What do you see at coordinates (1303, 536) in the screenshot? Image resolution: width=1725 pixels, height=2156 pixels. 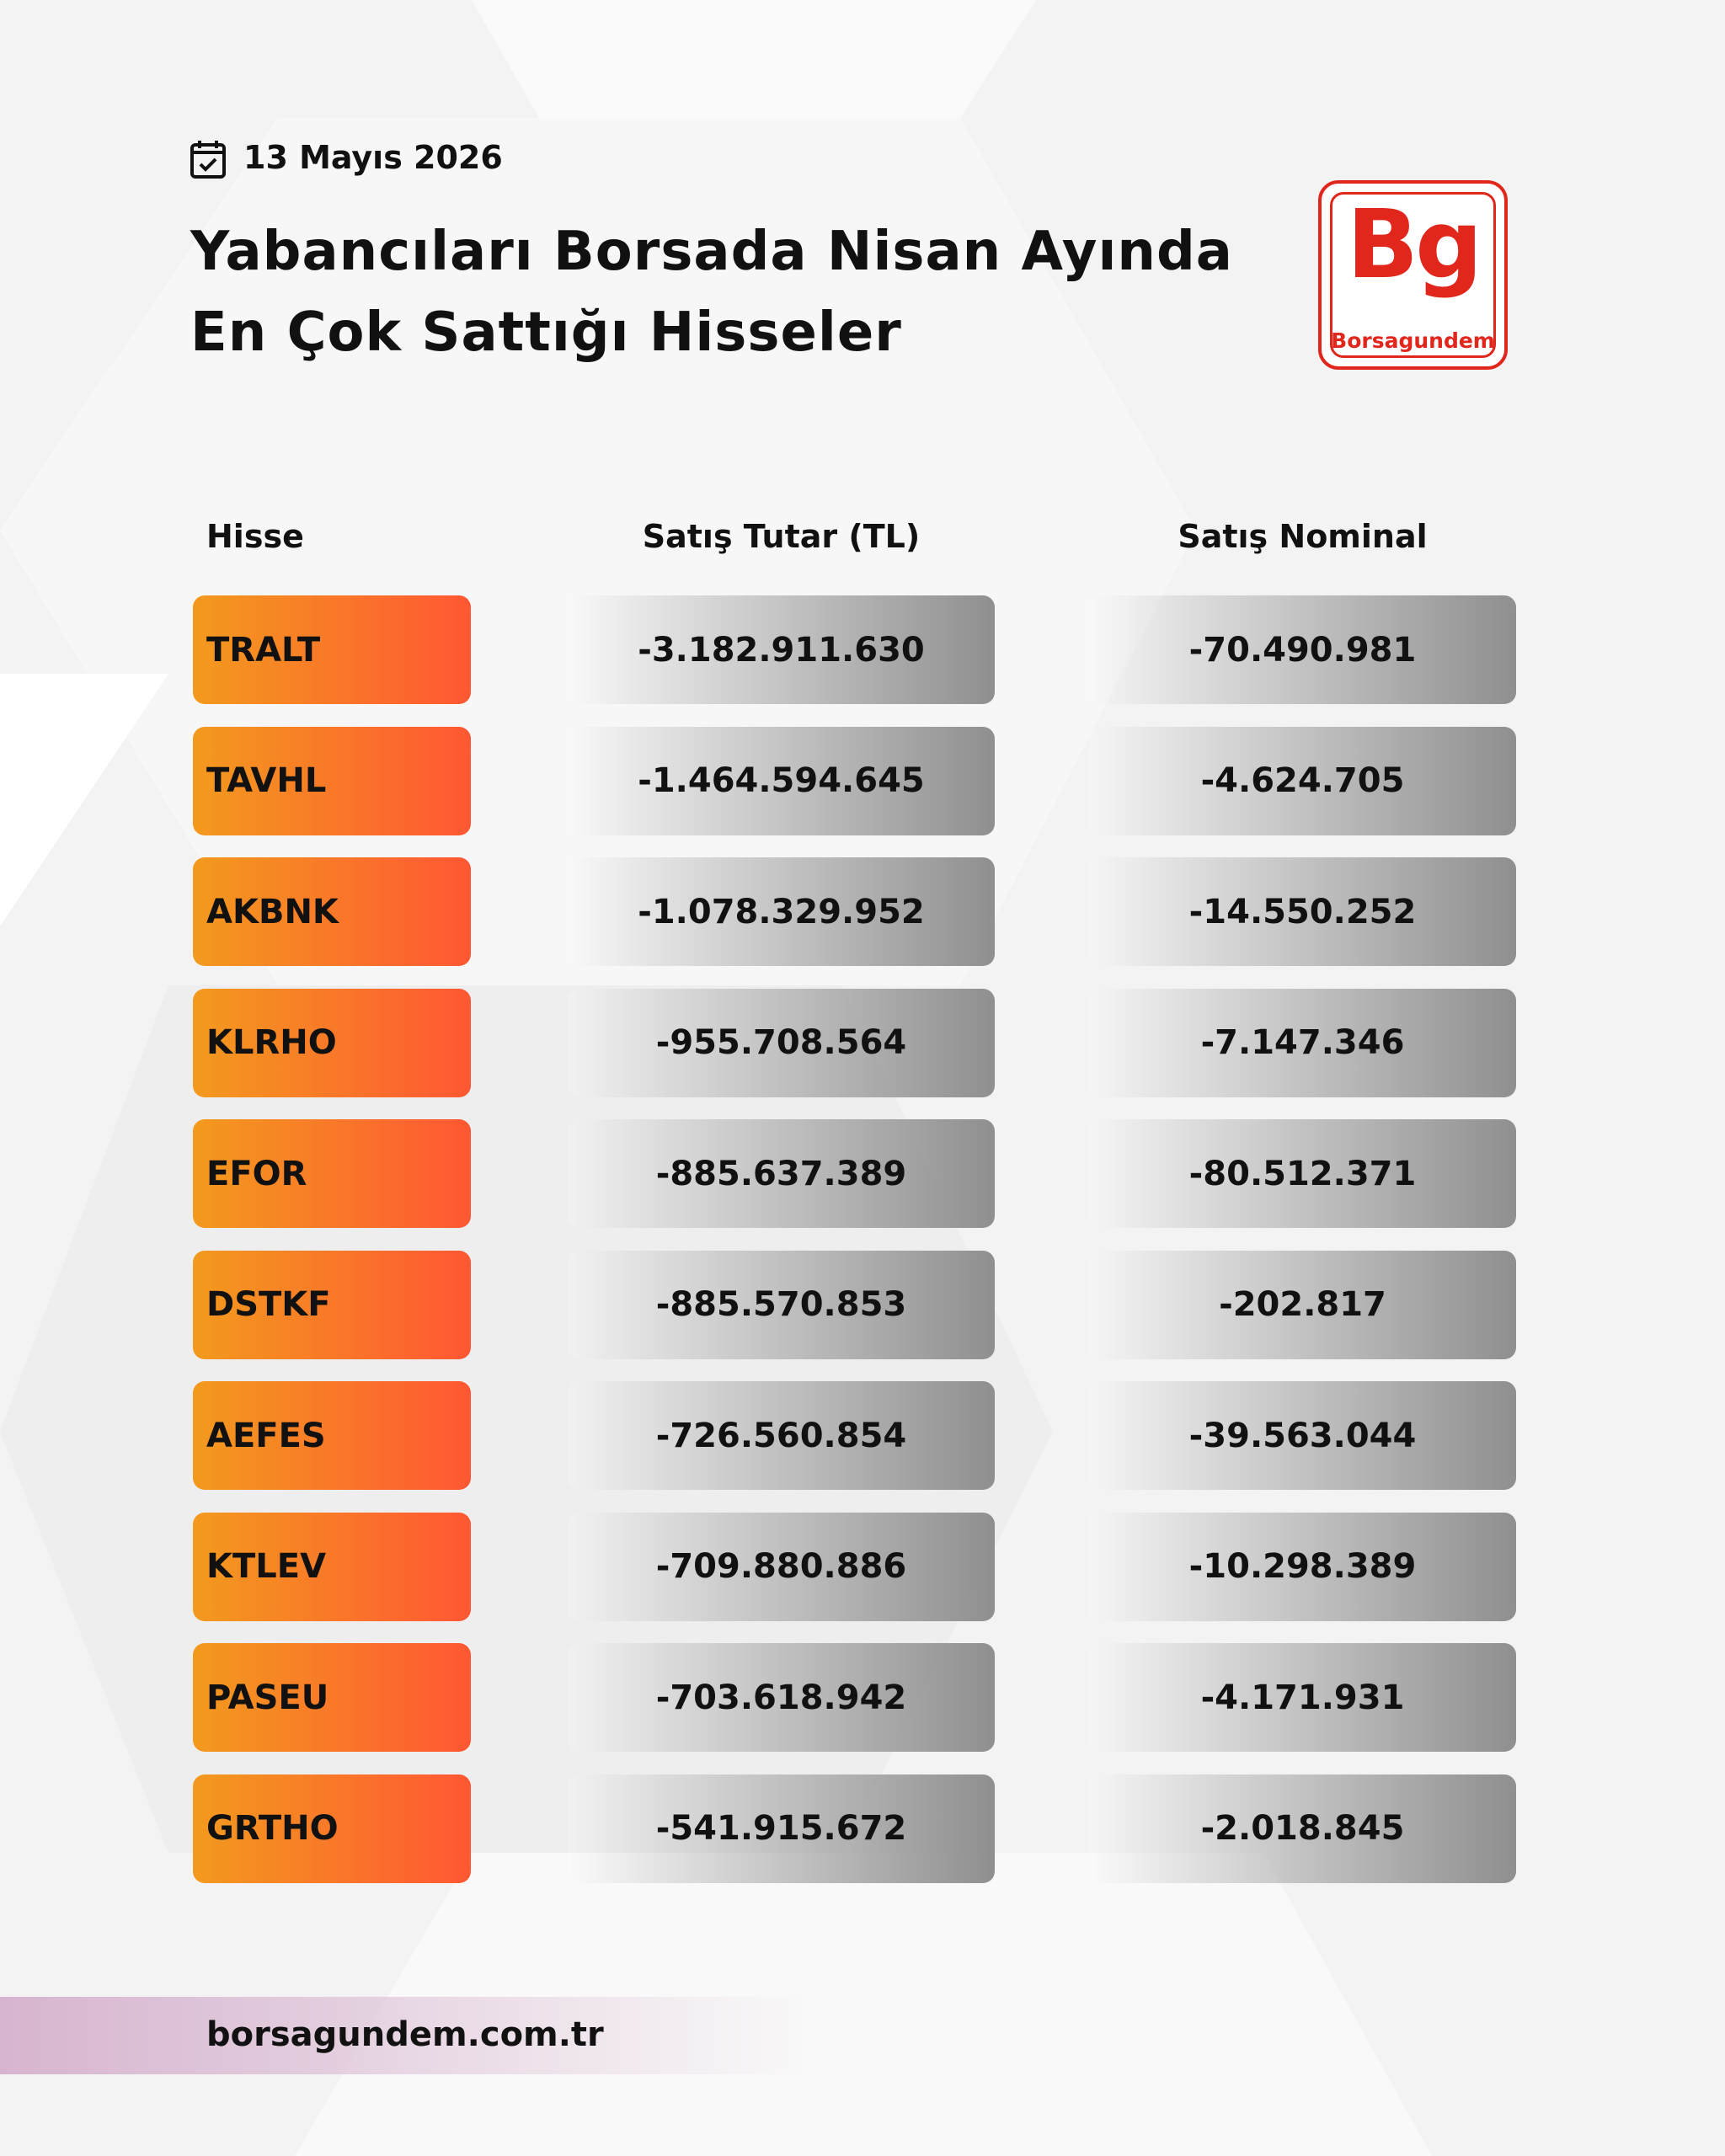 I see `column-header: Satış Nominal` at bounding box center [1303, 536].